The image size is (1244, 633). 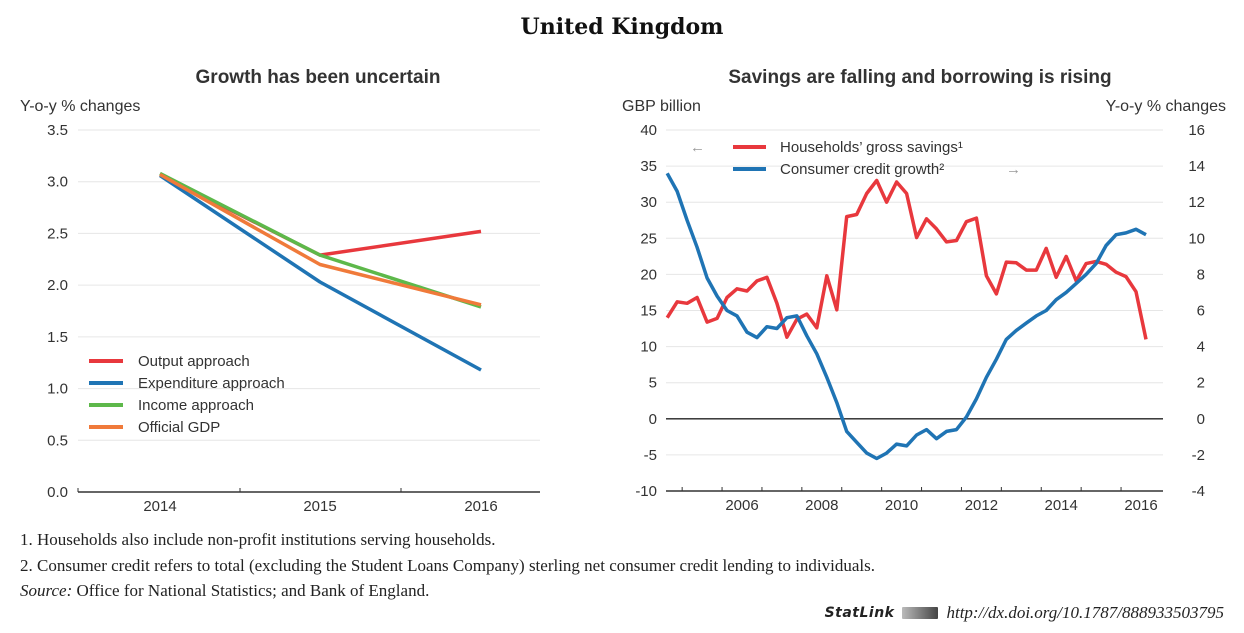 I want to click on y-tick-label-right: -4, so click(x=1198, y=491).